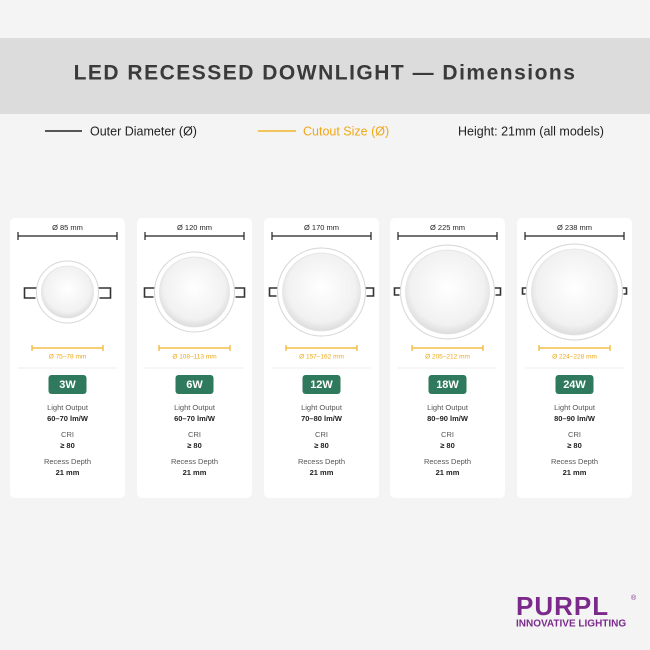 The height and width of the screenshot is (650, 650). Describe the element at coordinates (634, 598) in the screenshot. I see `logo-mark: ®` at that location.